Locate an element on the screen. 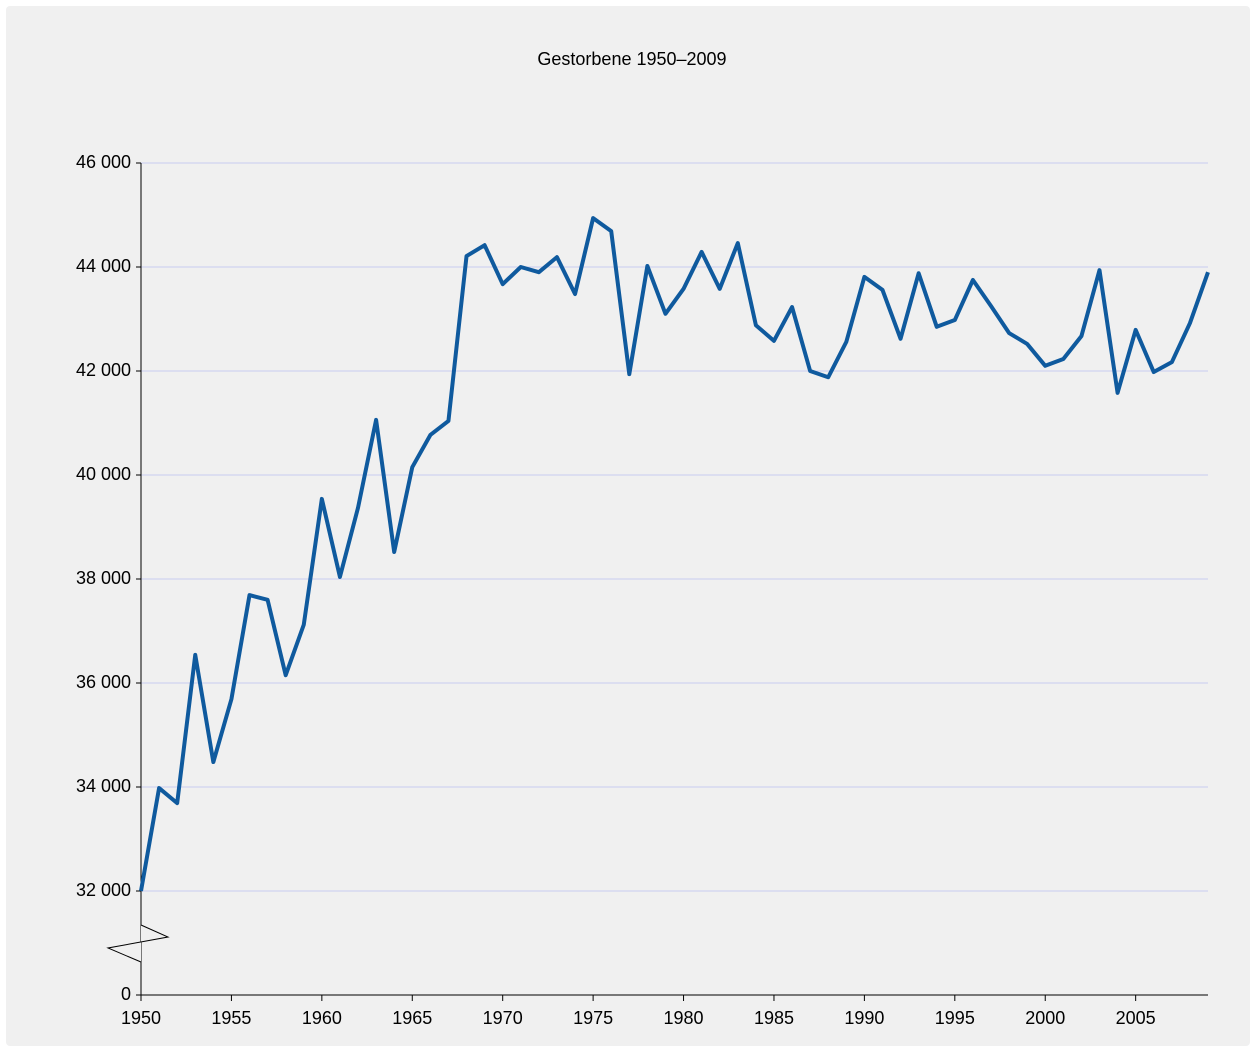 This screenshot has height=1052, width=1256. x-tick-label: 1965 is located at coordinates (412, 1018).